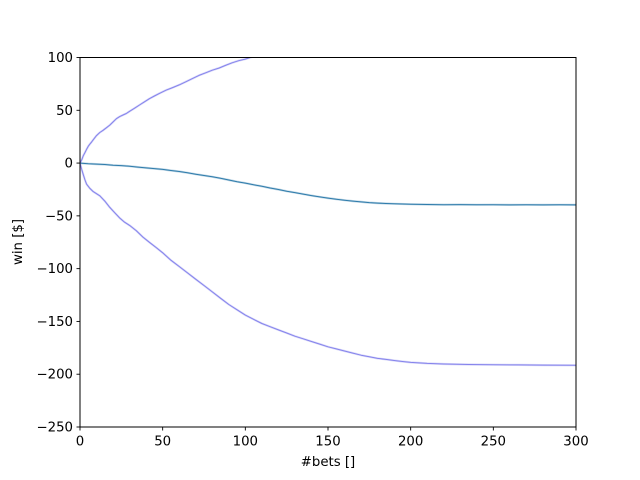  I want to click on y-tick-label: −150, so click(54, 322).